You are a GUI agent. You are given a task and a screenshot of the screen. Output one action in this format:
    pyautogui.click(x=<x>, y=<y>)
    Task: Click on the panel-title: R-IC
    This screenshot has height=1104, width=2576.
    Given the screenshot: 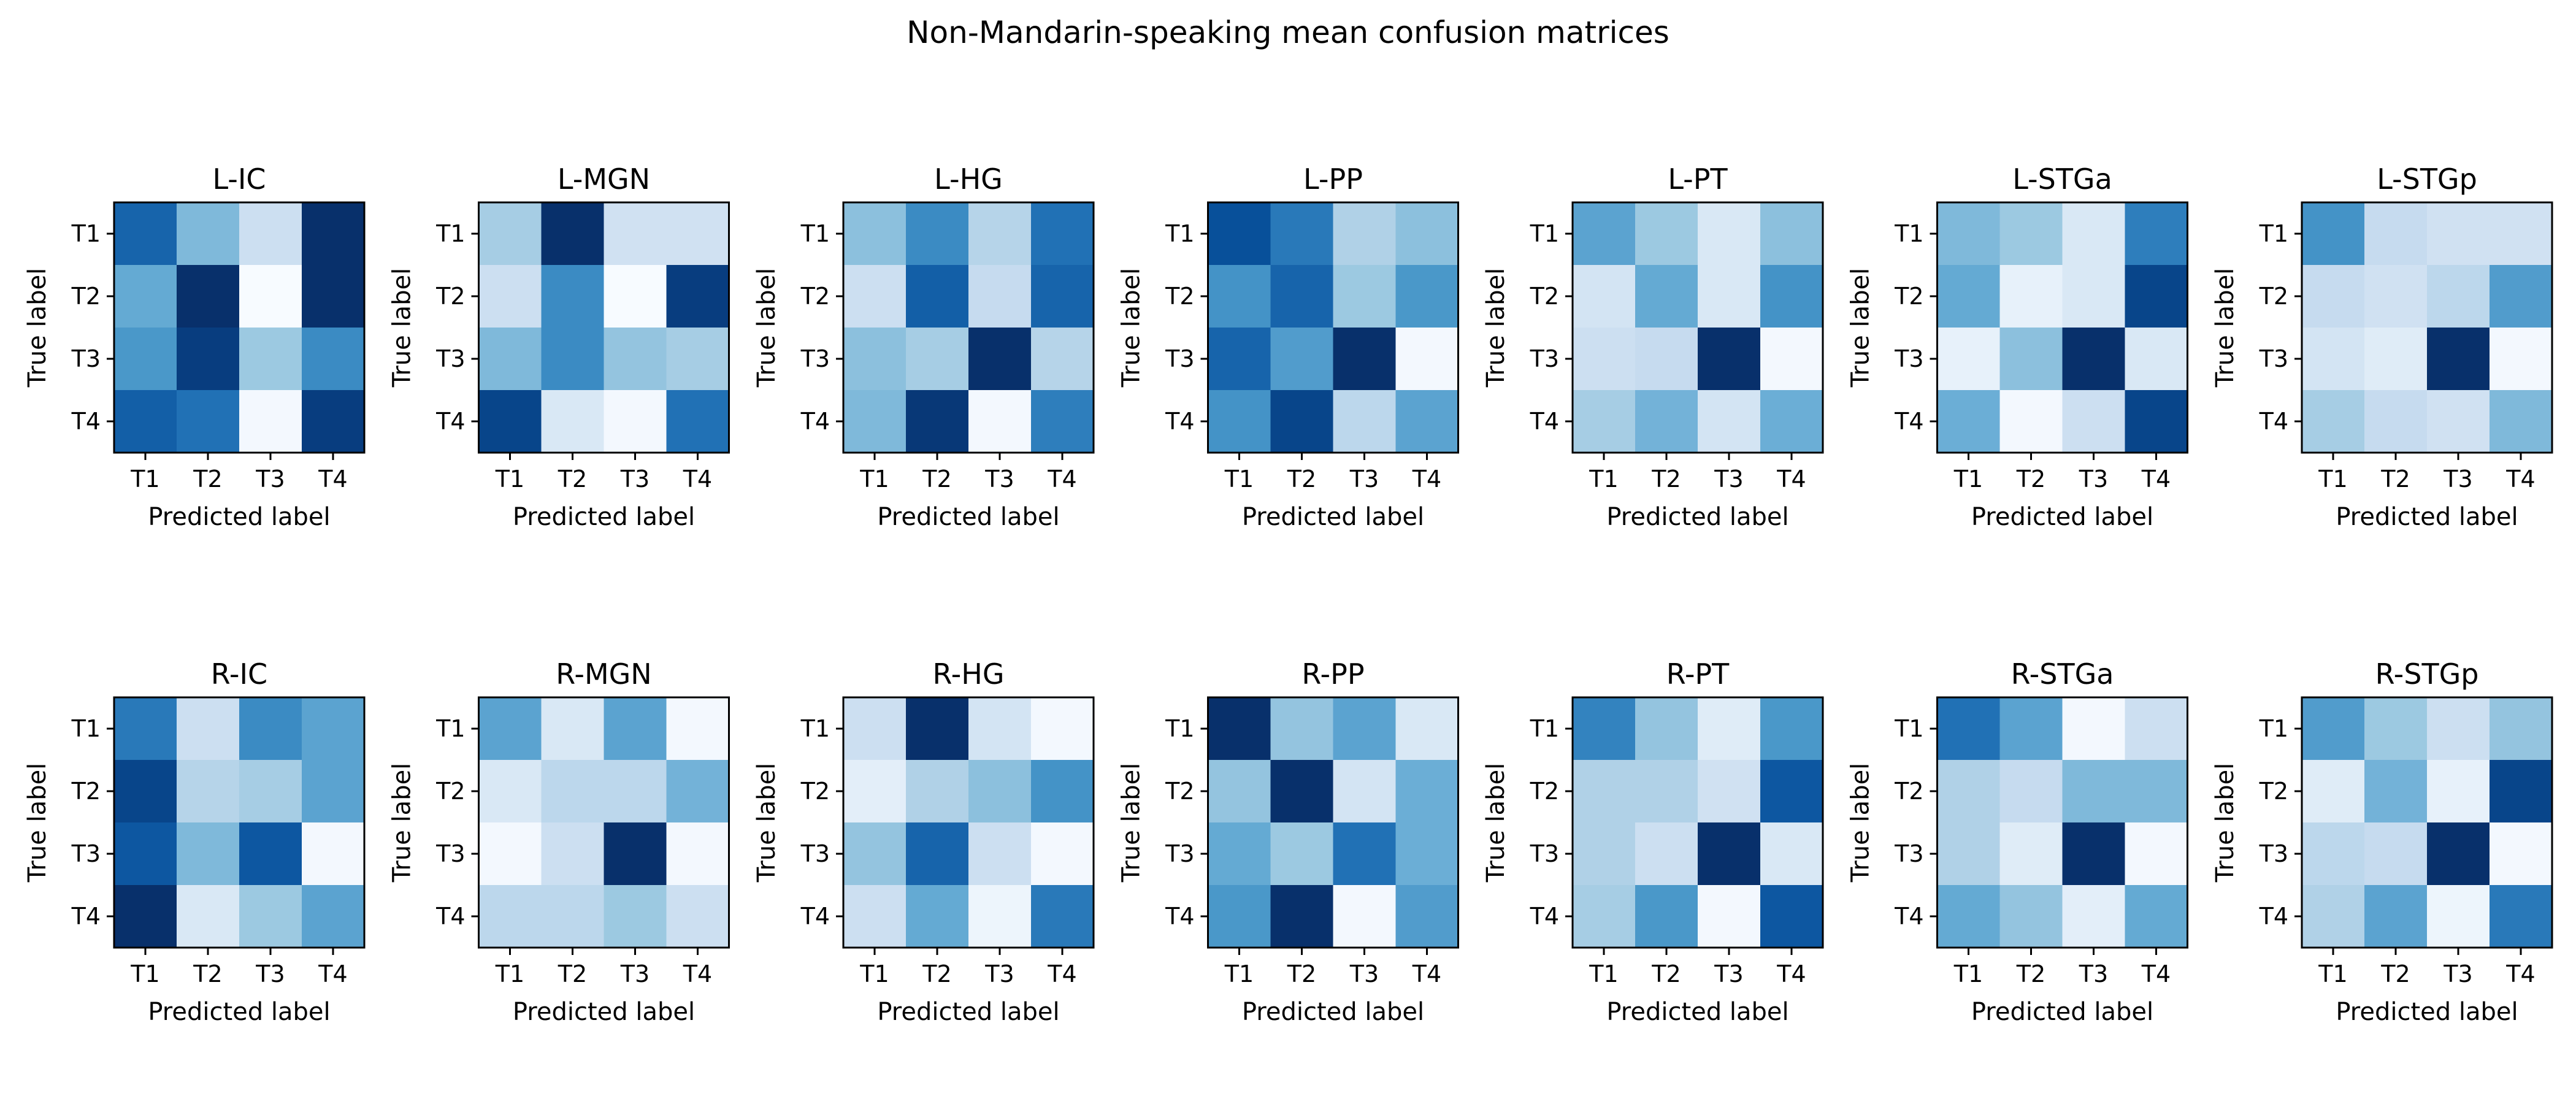 What is the action you would take?
    pyautogui.click(x=239, y=674)
    